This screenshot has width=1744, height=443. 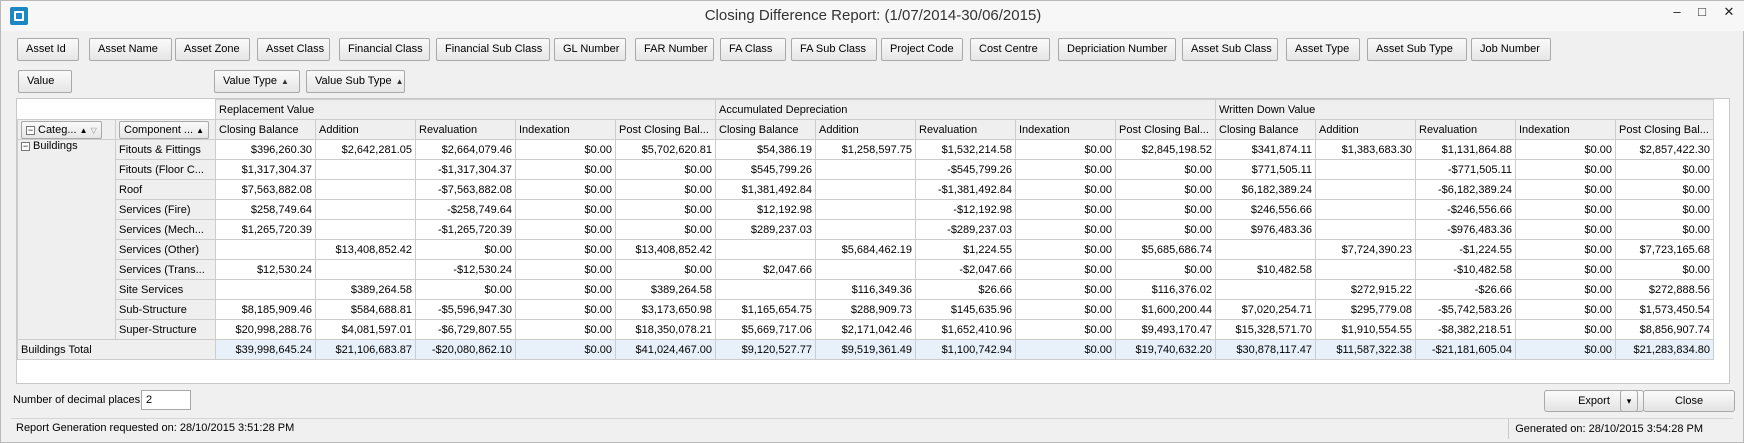 What do you see at coordinates (1265, 269) in the screenshot?
I see `value-cell: $10,482.58` at bounding box center [1265, 269].